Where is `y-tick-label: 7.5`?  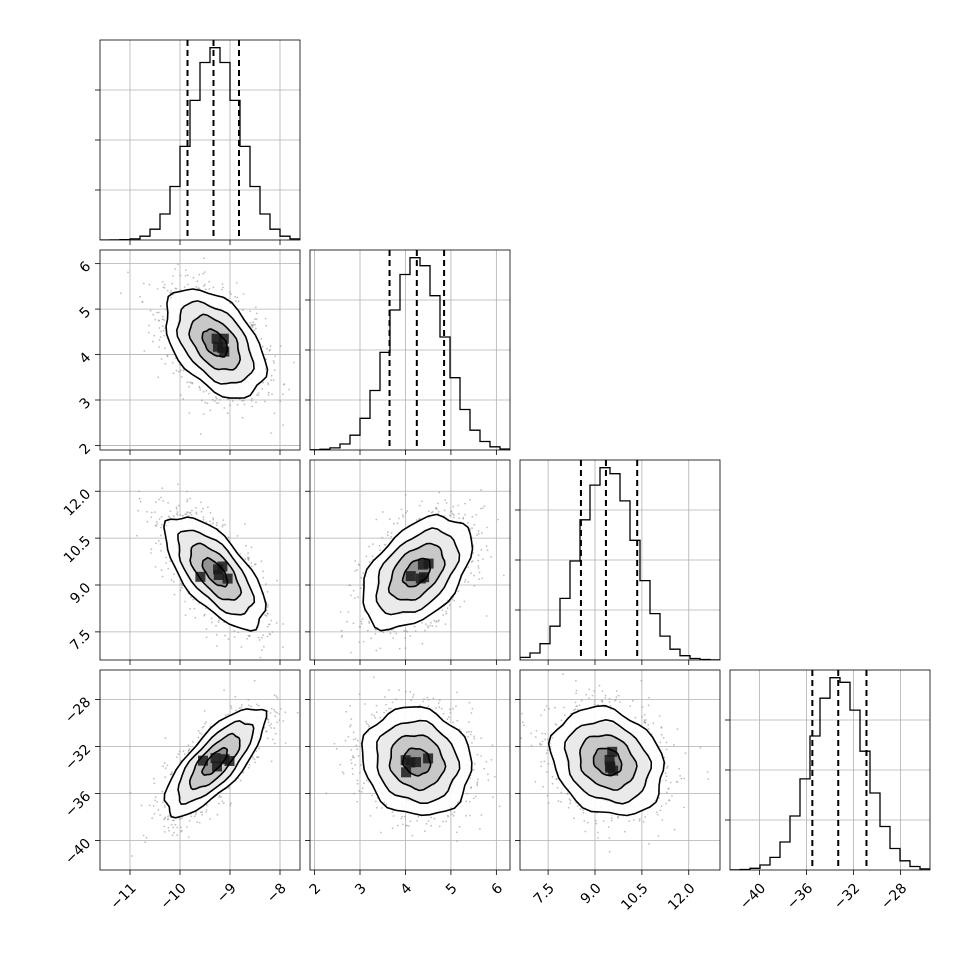
y-tick-label: 7.5 is located at coordinates (80, 640).